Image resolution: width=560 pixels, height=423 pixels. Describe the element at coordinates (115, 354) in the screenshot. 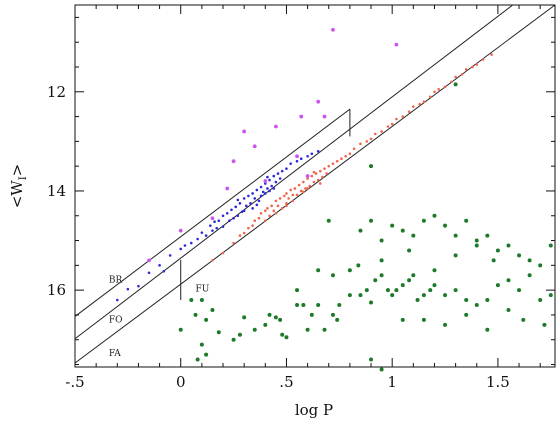

I see `band-label-fa: FA` at that location.